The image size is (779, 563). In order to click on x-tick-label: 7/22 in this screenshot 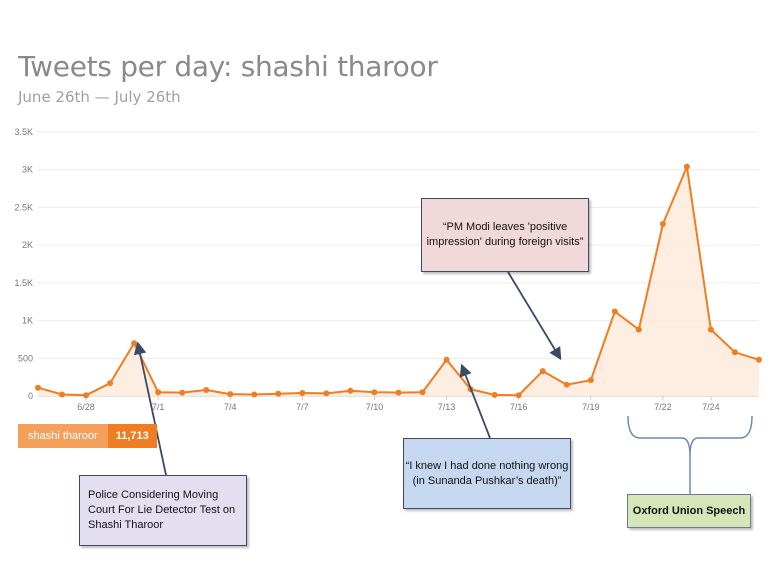, I will do `click(663, 407)`.